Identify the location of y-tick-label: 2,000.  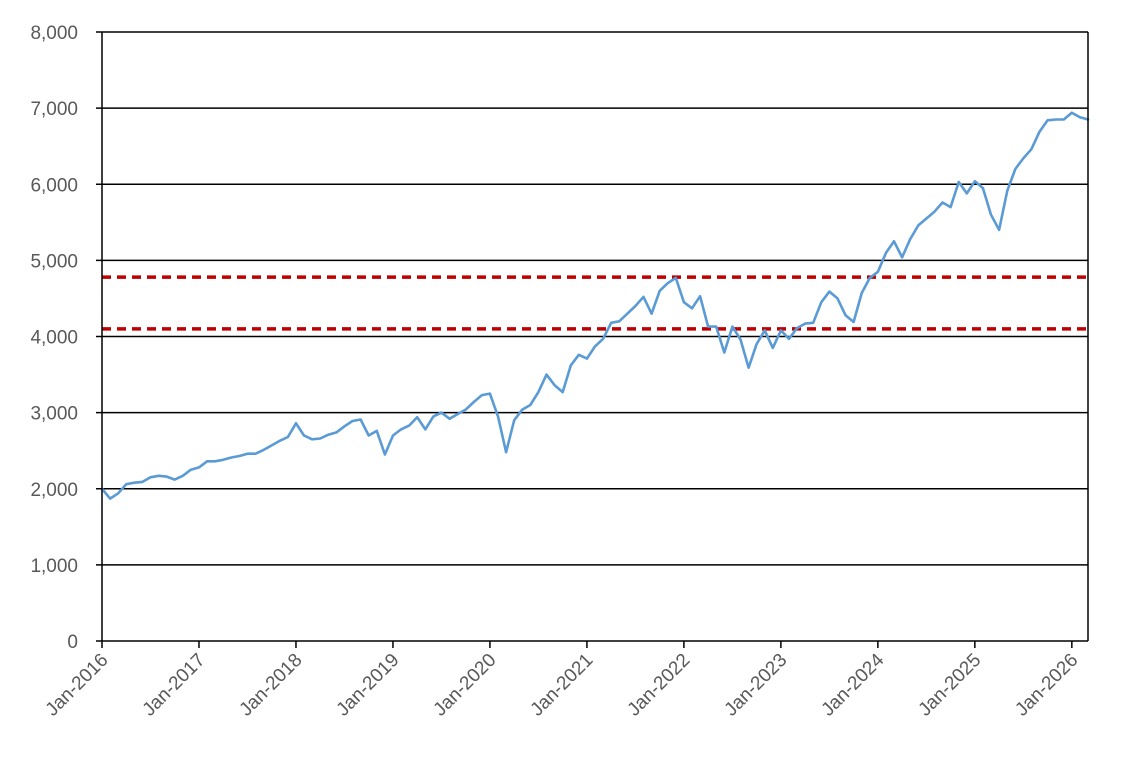
(54, 490).